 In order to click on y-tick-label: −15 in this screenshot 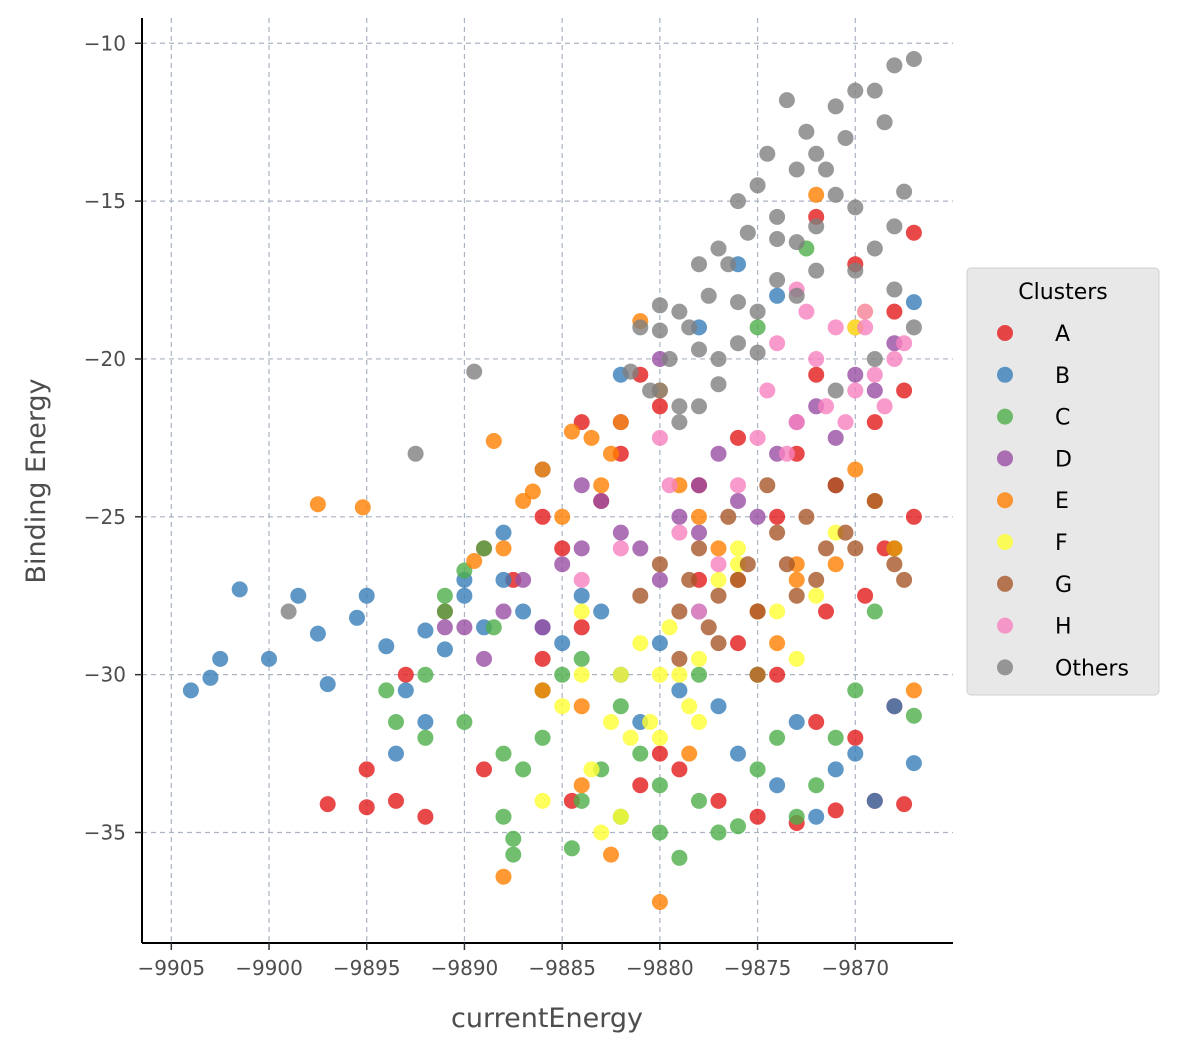, I will do `click(105, 201)`.